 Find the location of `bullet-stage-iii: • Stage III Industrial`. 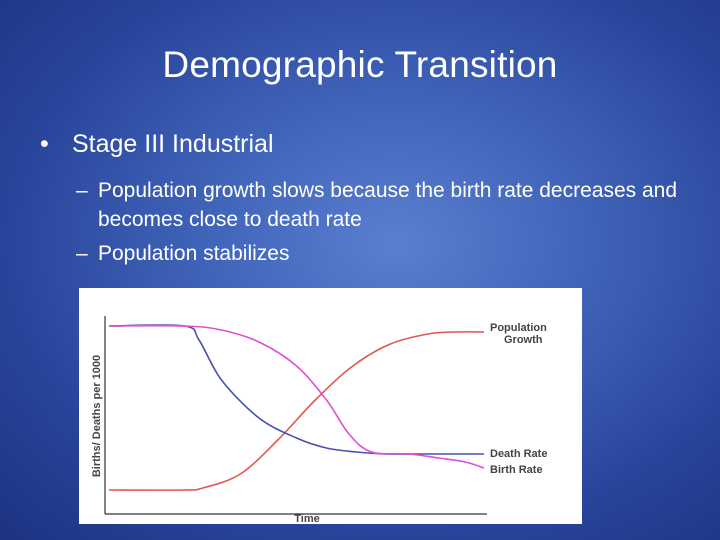

bullet-stage-iii: • Stage III Industrial is located at coordinates (370, 144).